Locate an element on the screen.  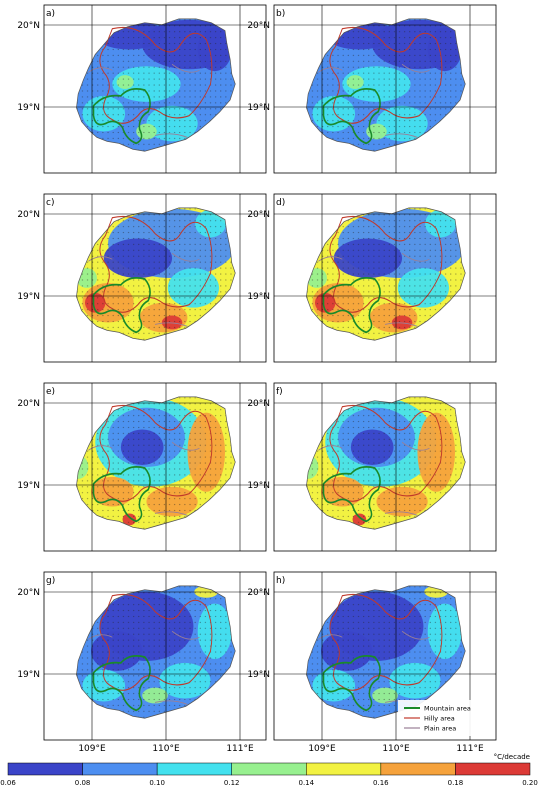
map-panel-e: e) 20°N 19°N is located at coordinates (142, 467).